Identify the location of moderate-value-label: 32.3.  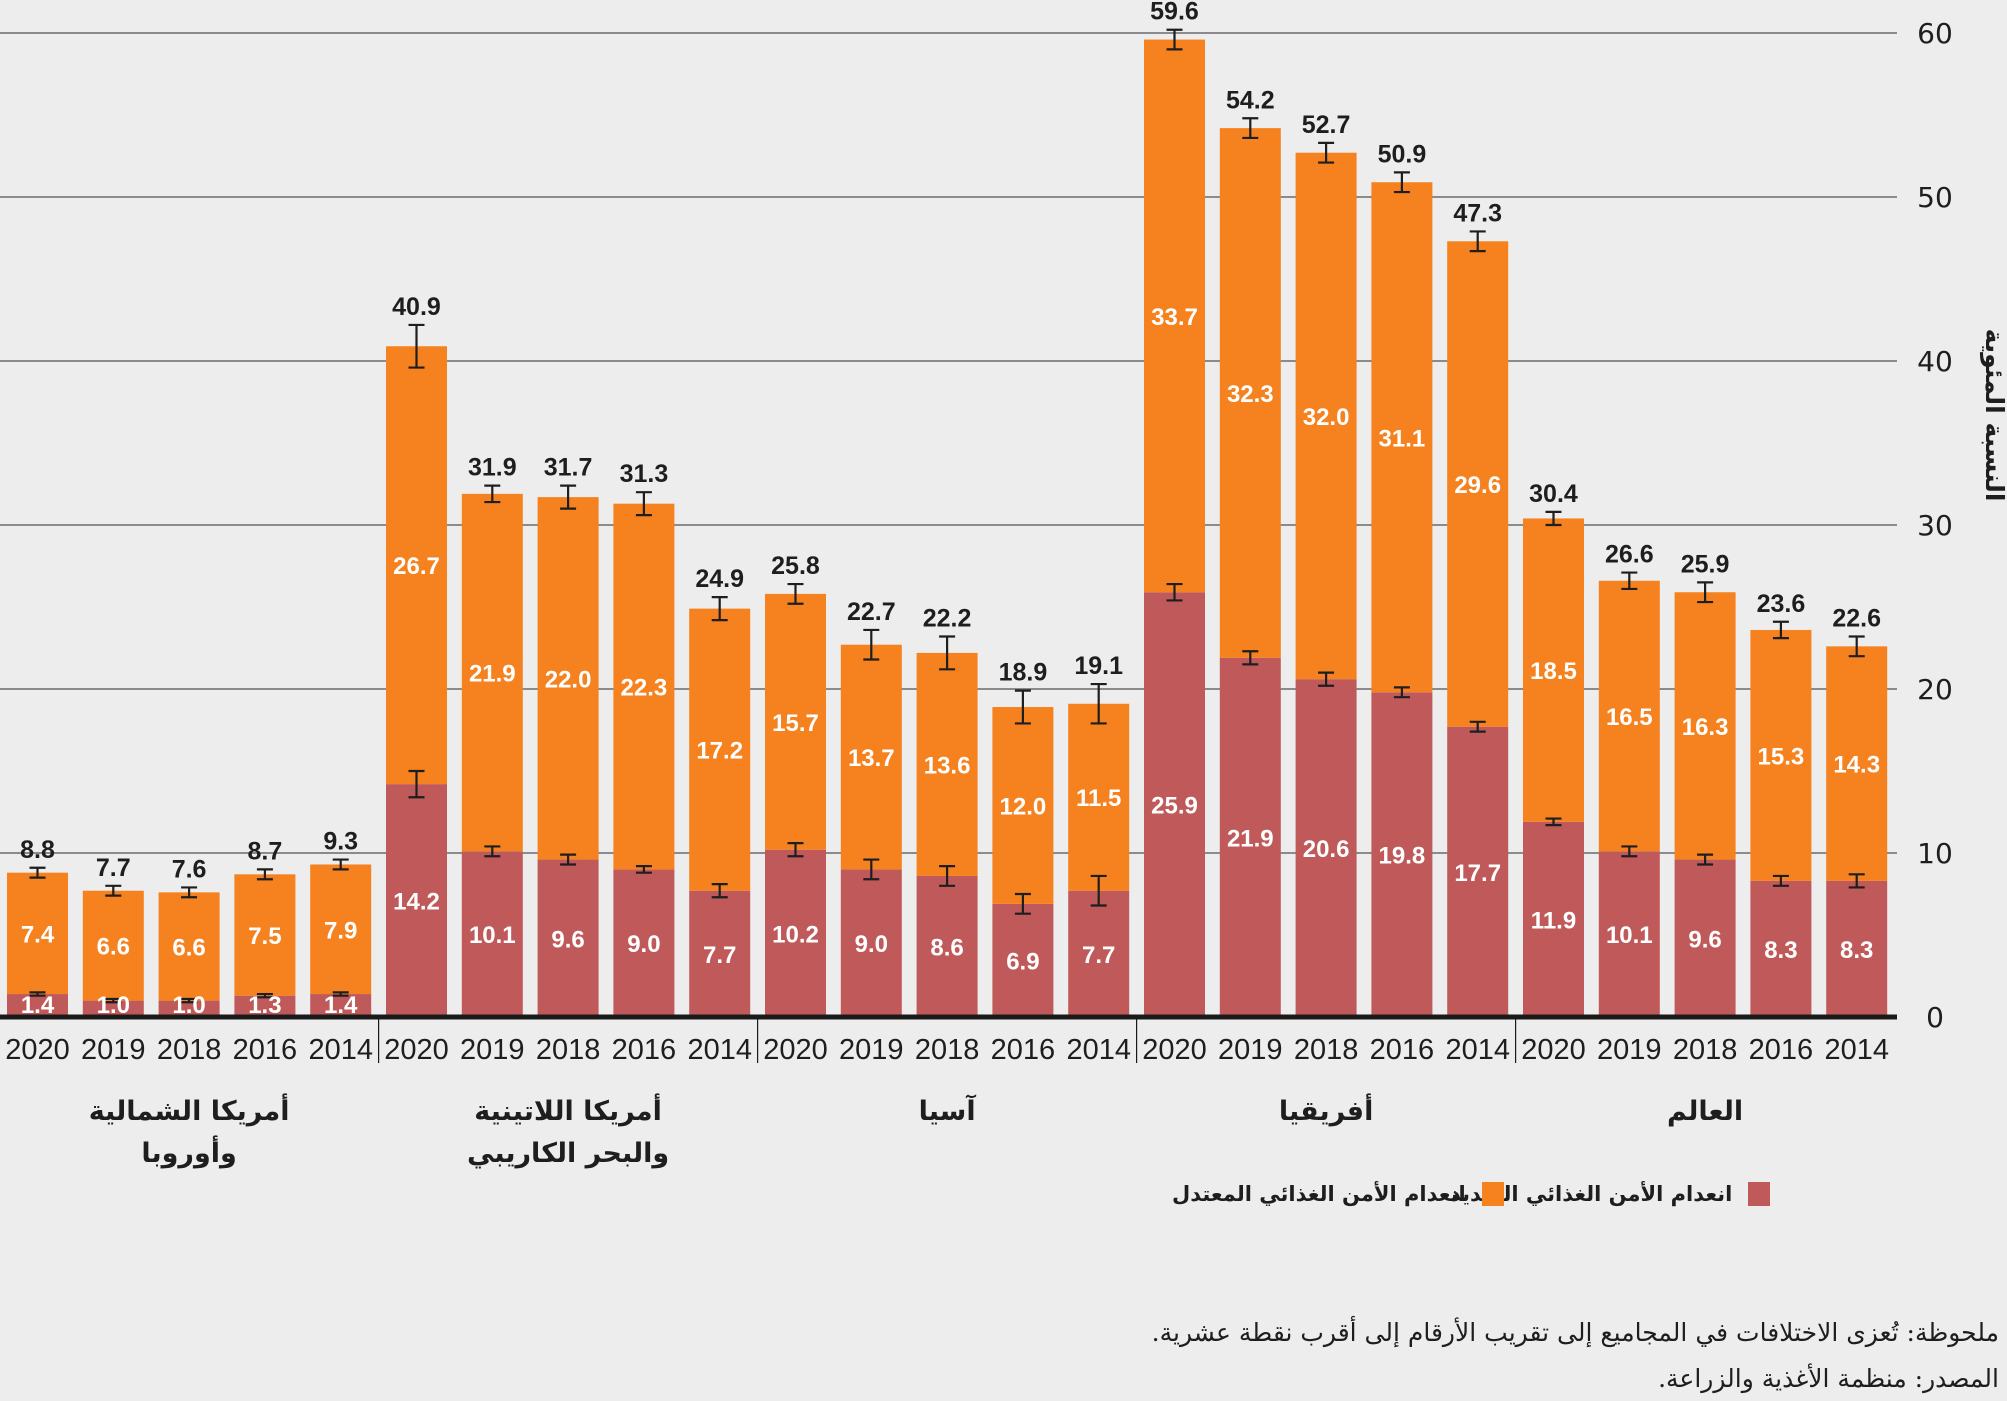
(1250, 394).